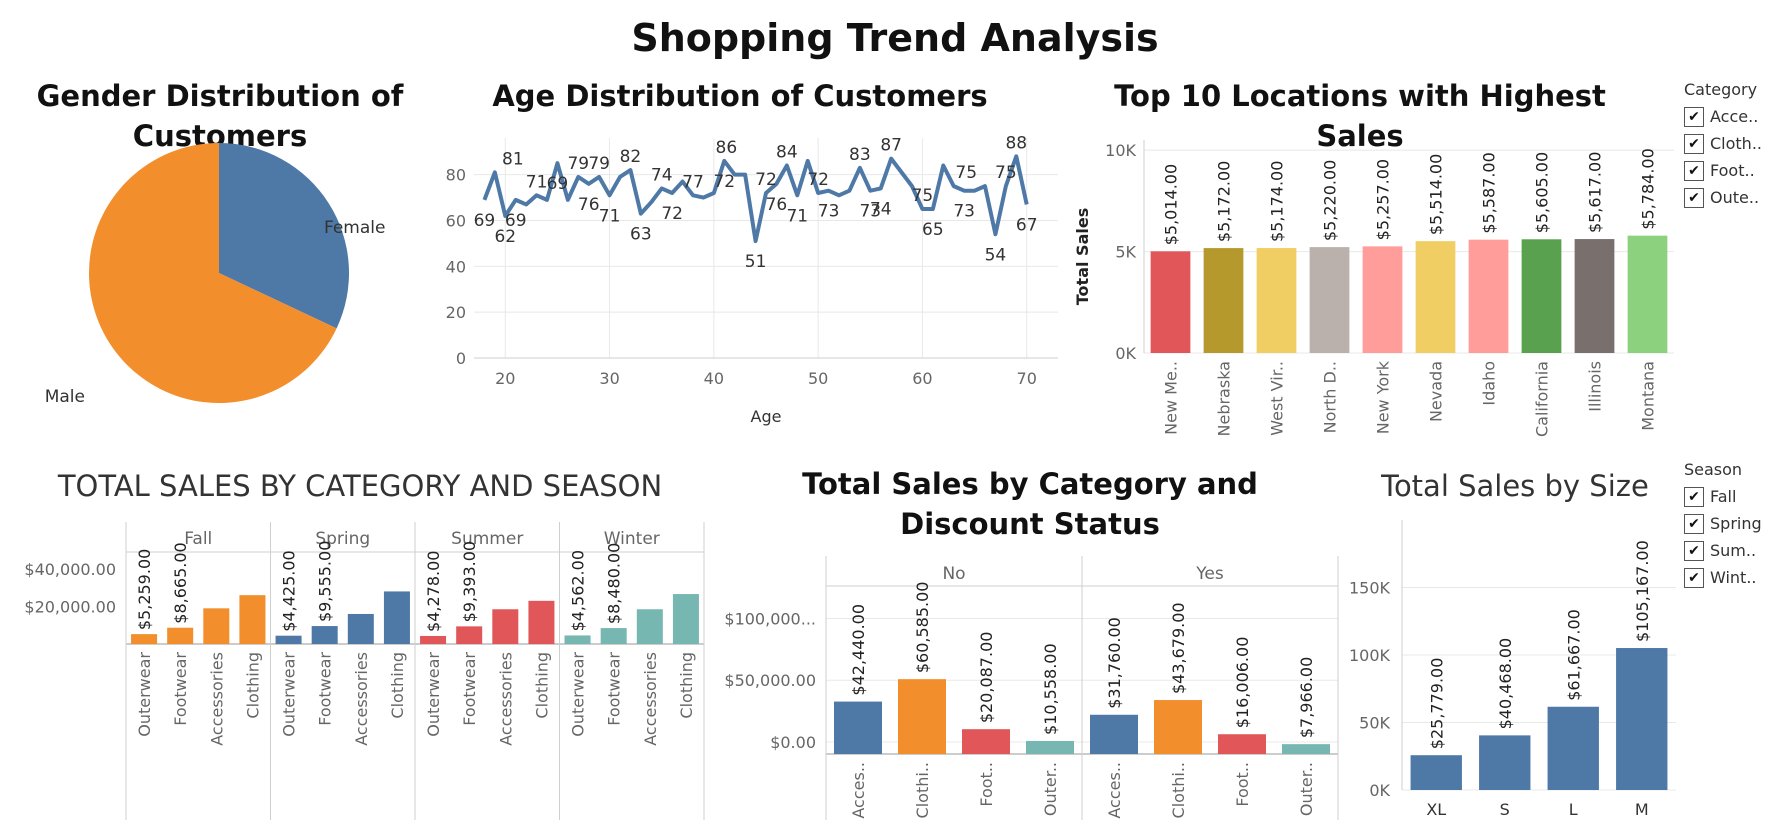 This screenshot has width=1790, height=839. What do you see at coordinates (1027, 378) in the screenshot?
I see `age-x-tick: 70` at bounding box center [1027, 378].